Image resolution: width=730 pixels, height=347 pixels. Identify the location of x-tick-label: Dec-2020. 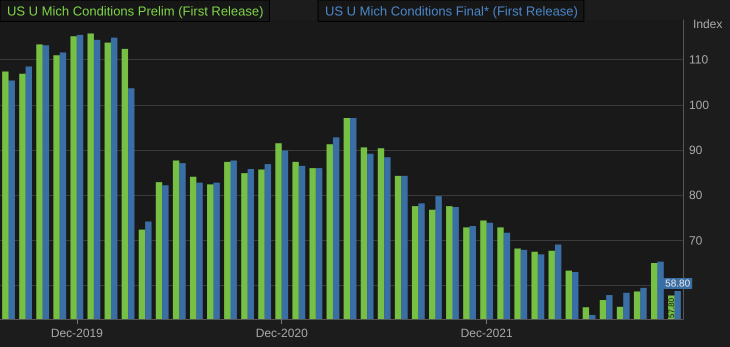
(282, 333).